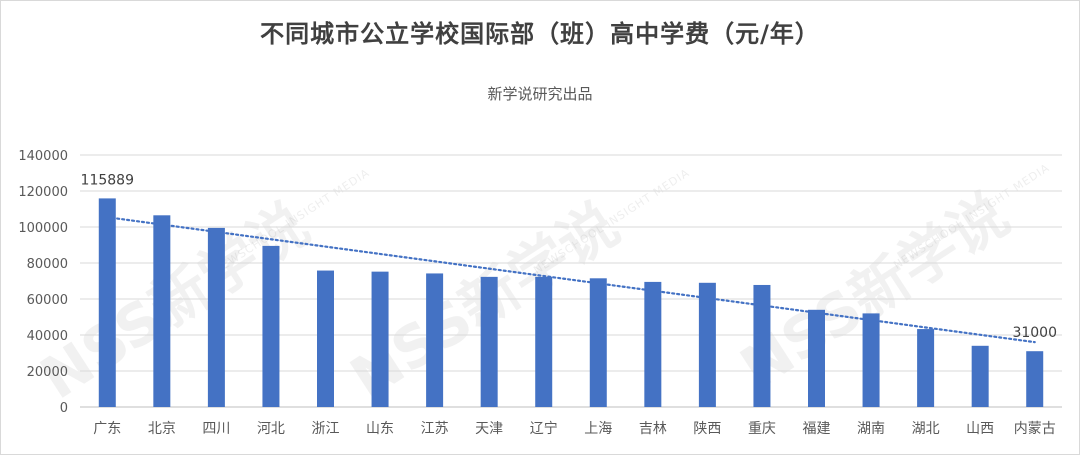 Image resolution: width=1080 pixels, height=455 pixels. What do you see at coordinates (43, 156) in the screenshot?
I see `y-tick-label: 140000` at bounding box center [43, 156].